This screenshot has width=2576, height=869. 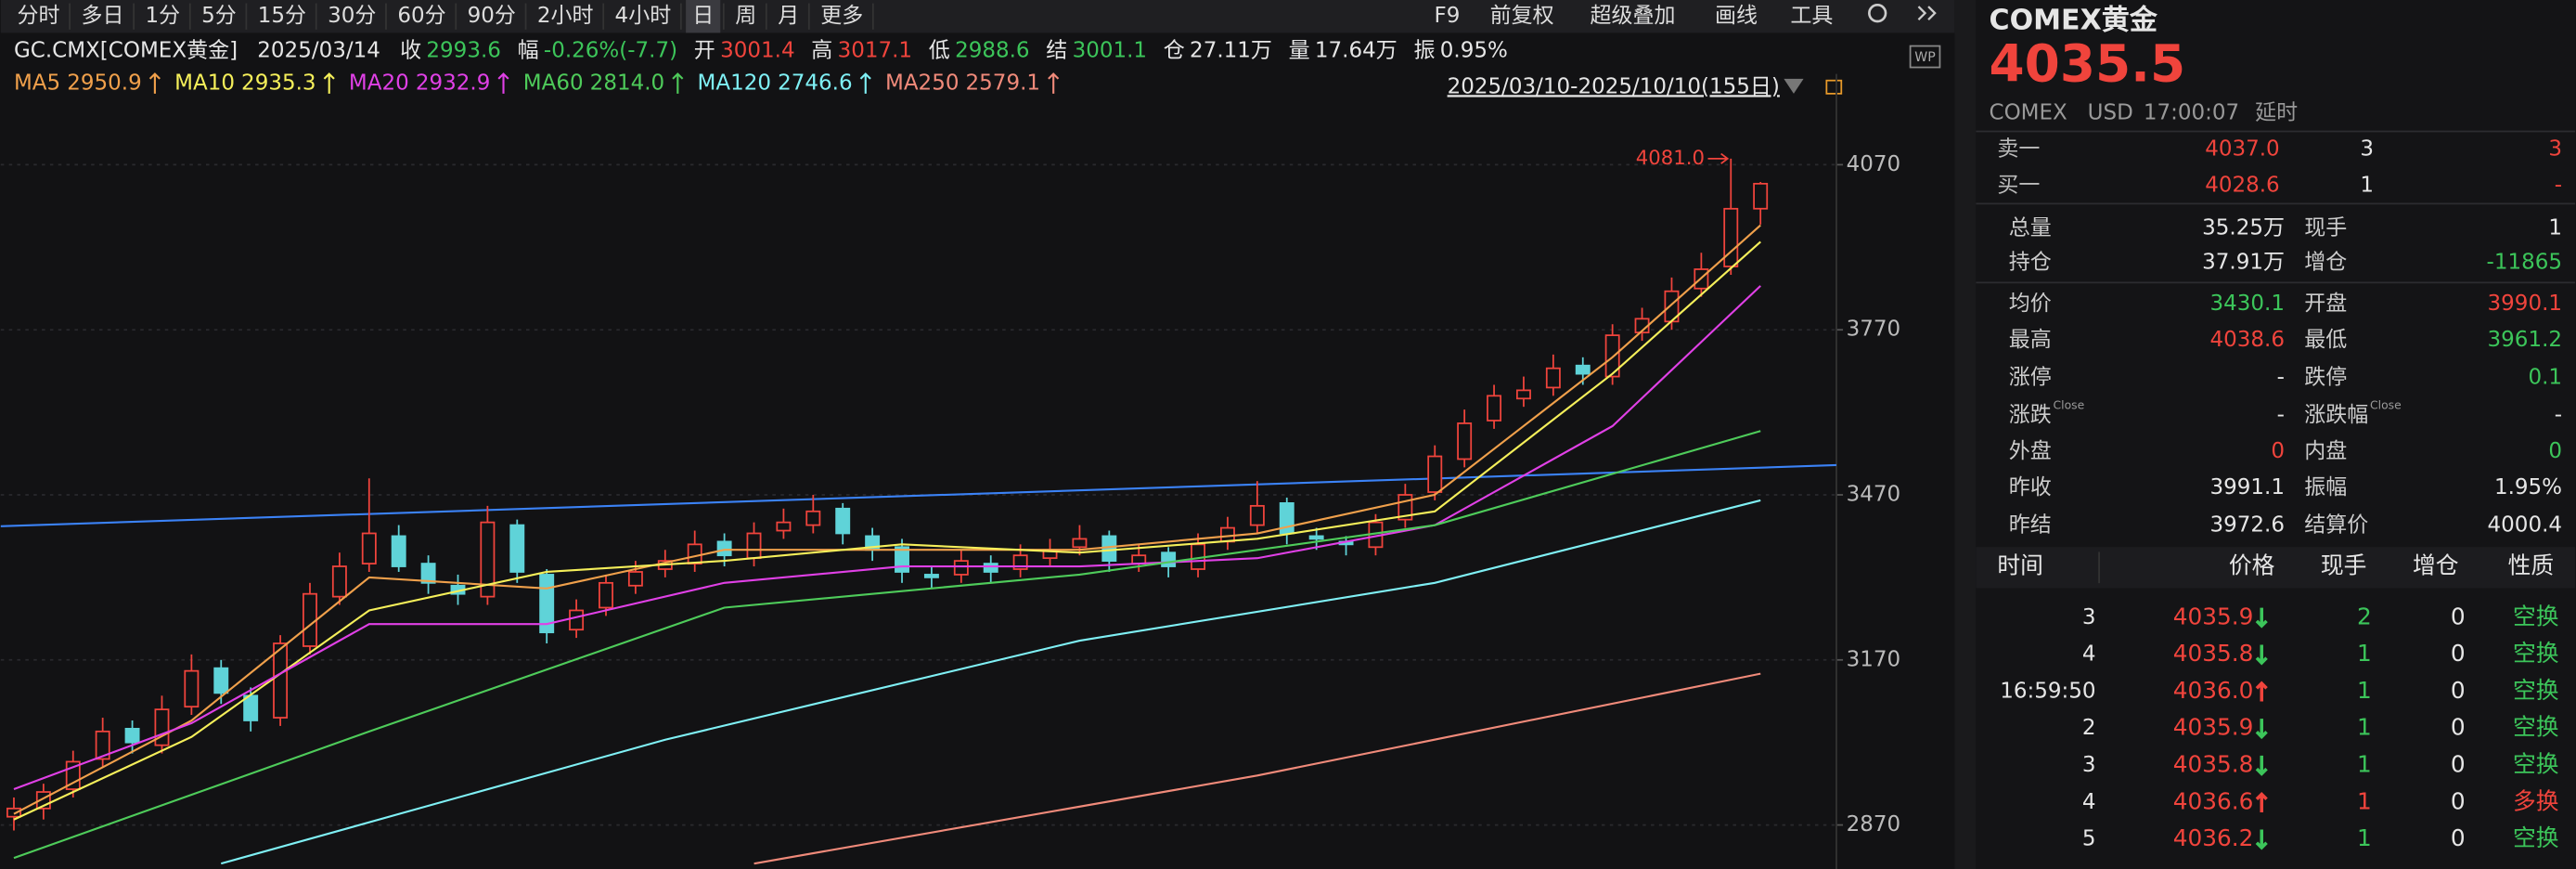 I want to click on toolbar-button: 分时, so click(x=39, y=16).